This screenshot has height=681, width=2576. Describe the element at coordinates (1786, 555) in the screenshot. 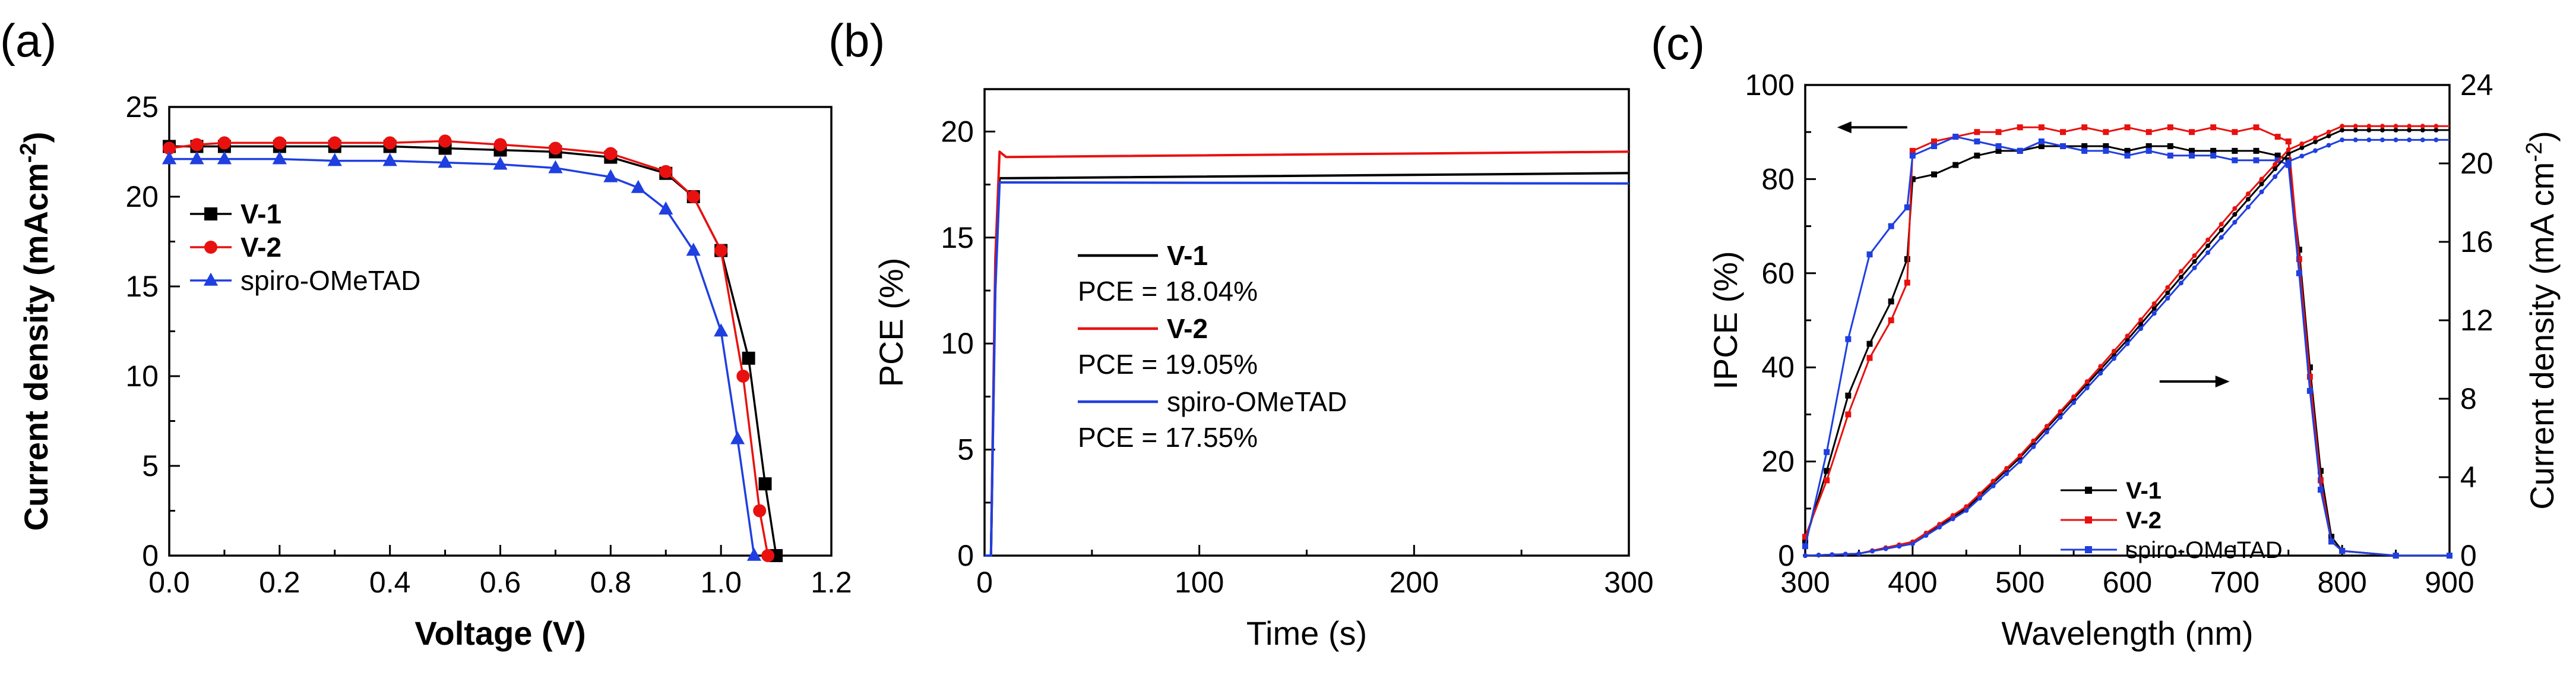

I see `y-tick-label: 0` at that location.